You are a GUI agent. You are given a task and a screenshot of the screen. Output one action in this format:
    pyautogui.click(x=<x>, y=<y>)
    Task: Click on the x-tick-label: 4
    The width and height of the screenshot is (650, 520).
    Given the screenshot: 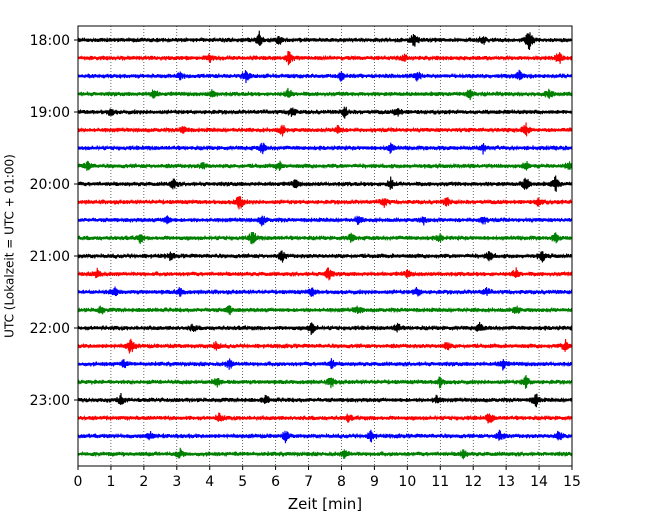 What is the action you would take?
    pyautogui.click(x=209, y=482)
    